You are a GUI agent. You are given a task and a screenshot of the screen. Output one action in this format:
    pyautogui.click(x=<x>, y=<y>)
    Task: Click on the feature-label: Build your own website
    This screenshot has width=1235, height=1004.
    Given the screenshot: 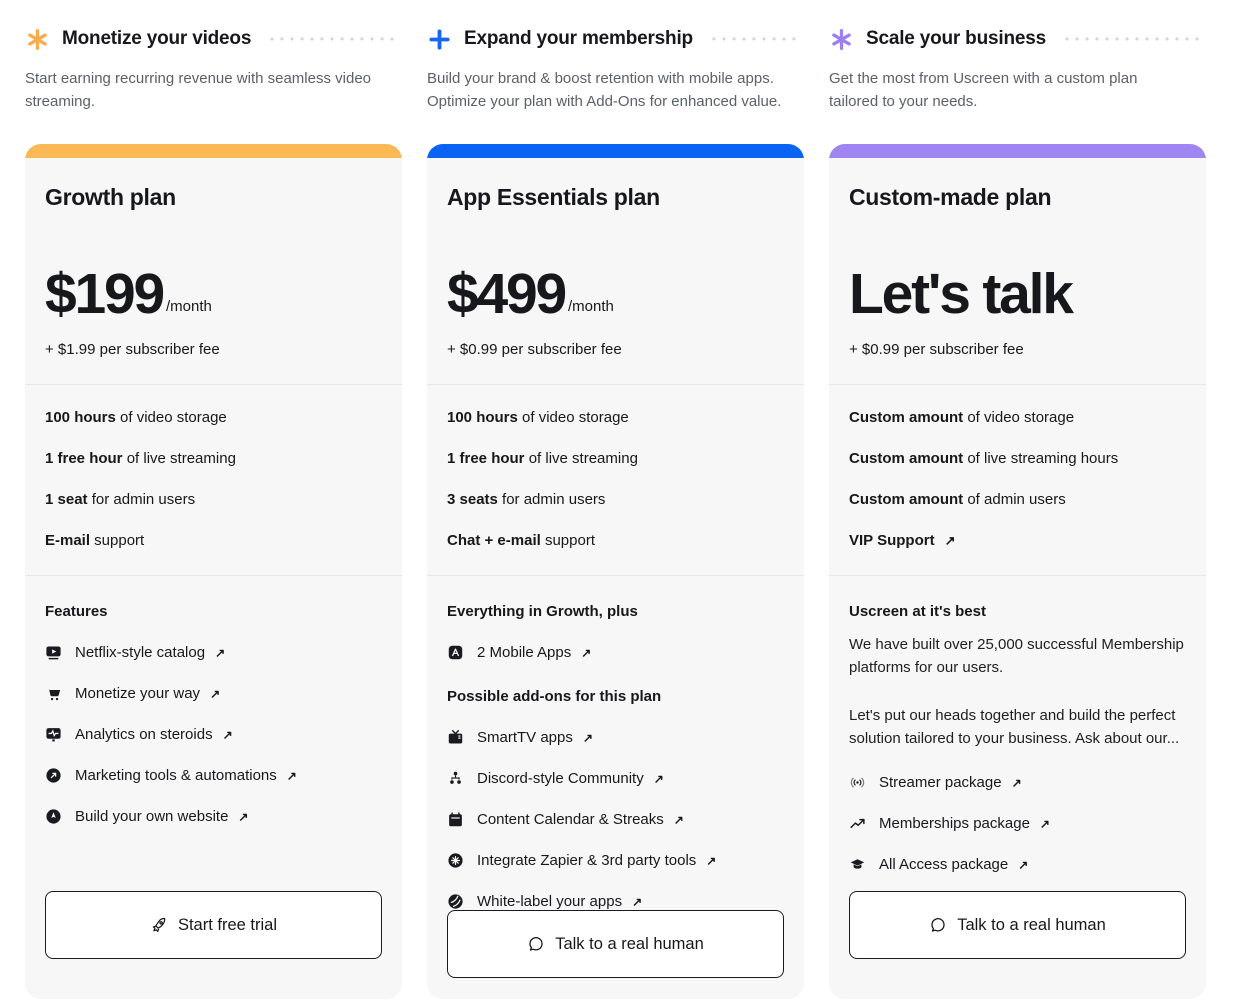 What is the action you would take?
    pyautogui.click(x=152, y=817)
    